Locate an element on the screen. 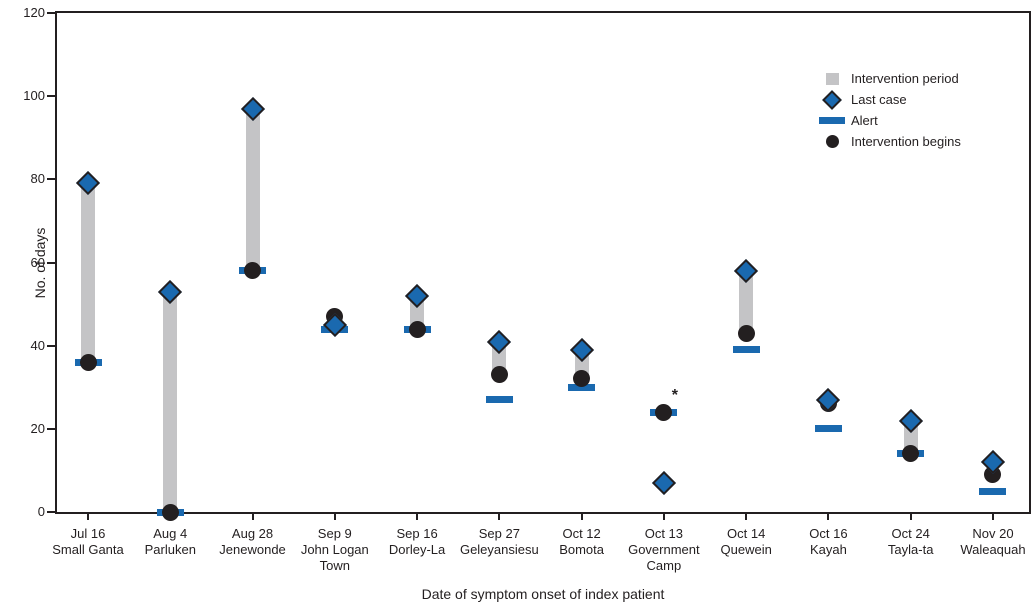  category-label: Oct 14 Quewein is located at coordinates (746, 542).